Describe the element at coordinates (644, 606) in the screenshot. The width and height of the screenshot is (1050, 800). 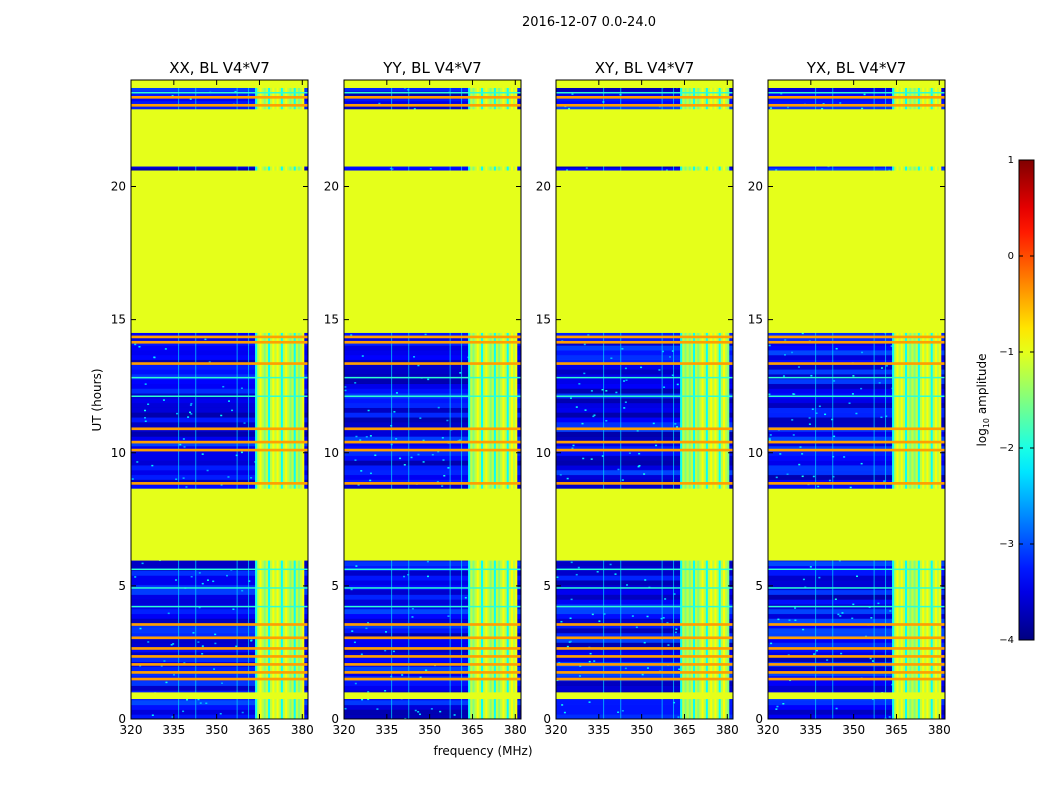
I see `weak-line` at that location.